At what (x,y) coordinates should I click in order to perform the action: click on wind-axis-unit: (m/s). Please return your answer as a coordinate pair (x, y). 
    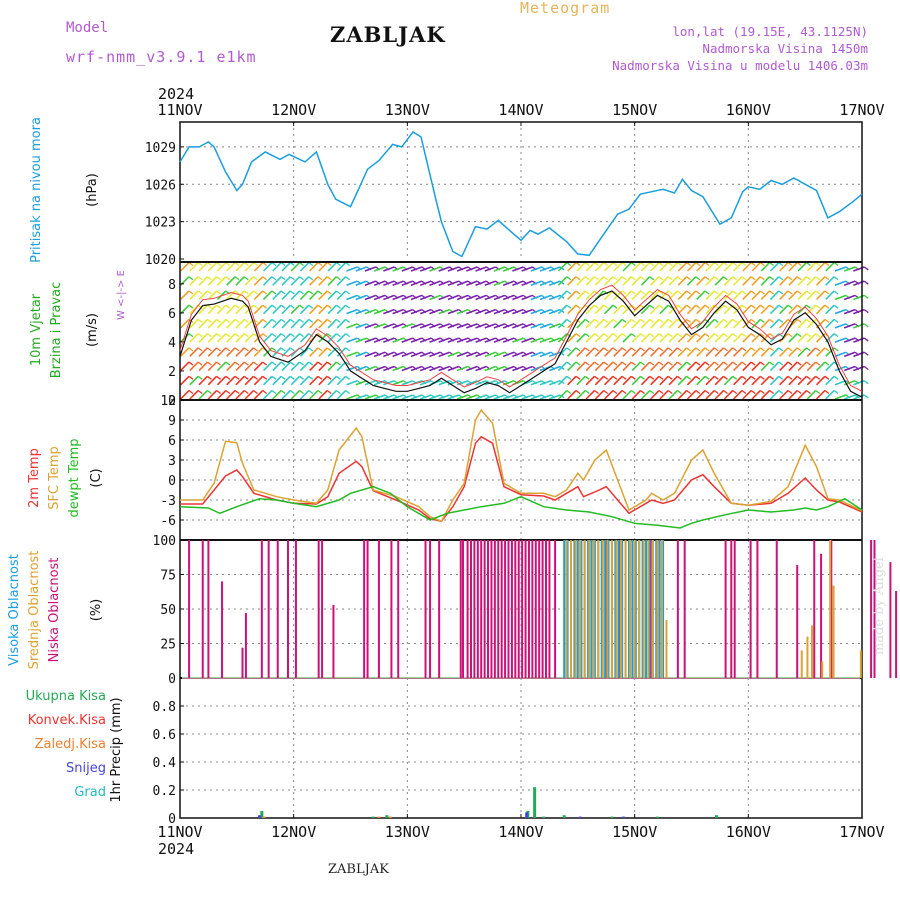
    Looking at the image, I should click on (92, 330).